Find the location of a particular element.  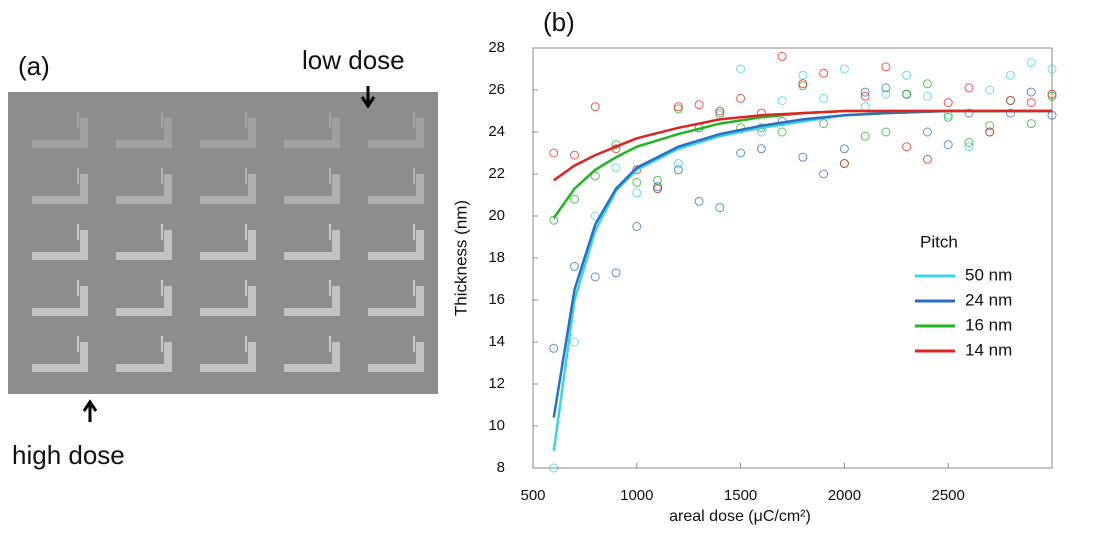

y-tick-label: 14 is located at coordinates (496, 341).